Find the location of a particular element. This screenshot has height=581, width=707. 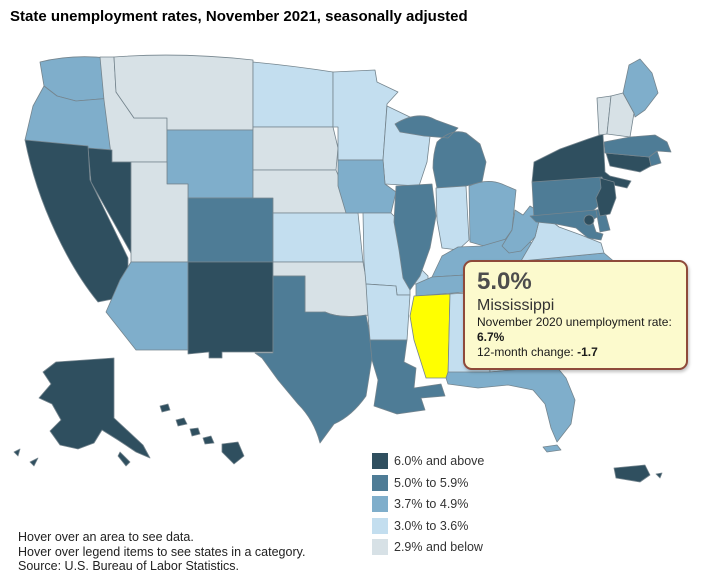

tooltip-state-name: Mississippi is located at coordinates (516, 305).